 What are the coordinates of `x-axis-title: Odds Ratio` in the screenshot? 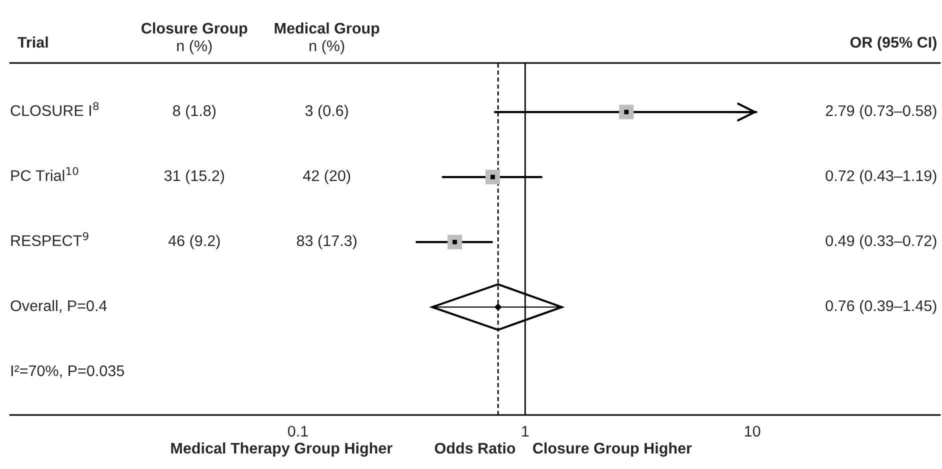 It's located at (475, 448).